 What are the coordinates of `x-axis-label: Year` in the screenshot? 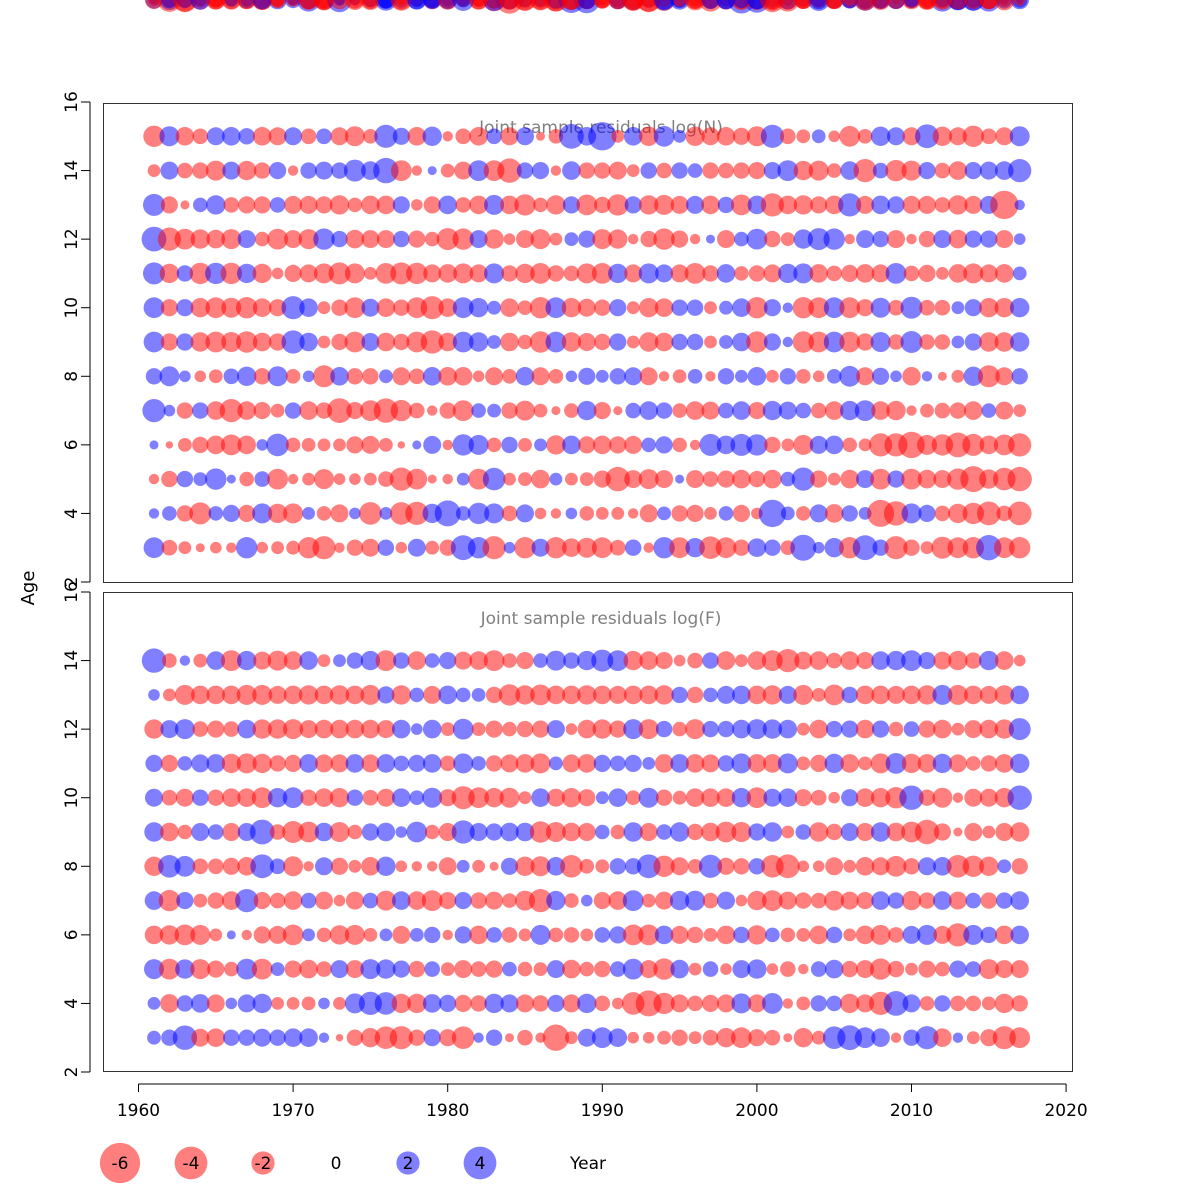 It's located at (587, 1164).